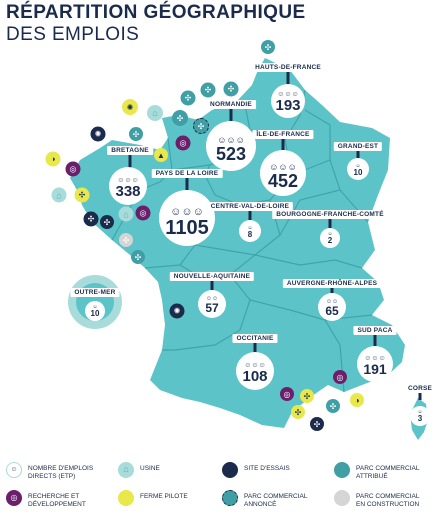  I want to click on region-label-ile-de-france: ÎLE-DE-FRANCE, so click(283, 134).